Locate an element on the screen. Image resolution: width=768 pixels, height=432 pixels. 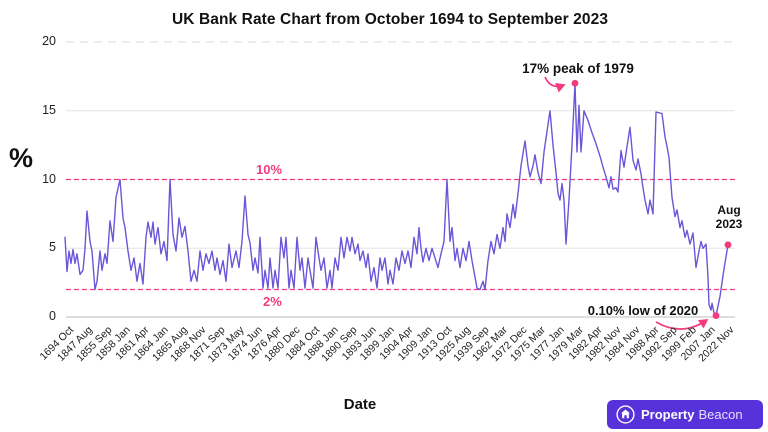
annotation-aug-2023: Aug 2023 is located at coordinates (729, 217).